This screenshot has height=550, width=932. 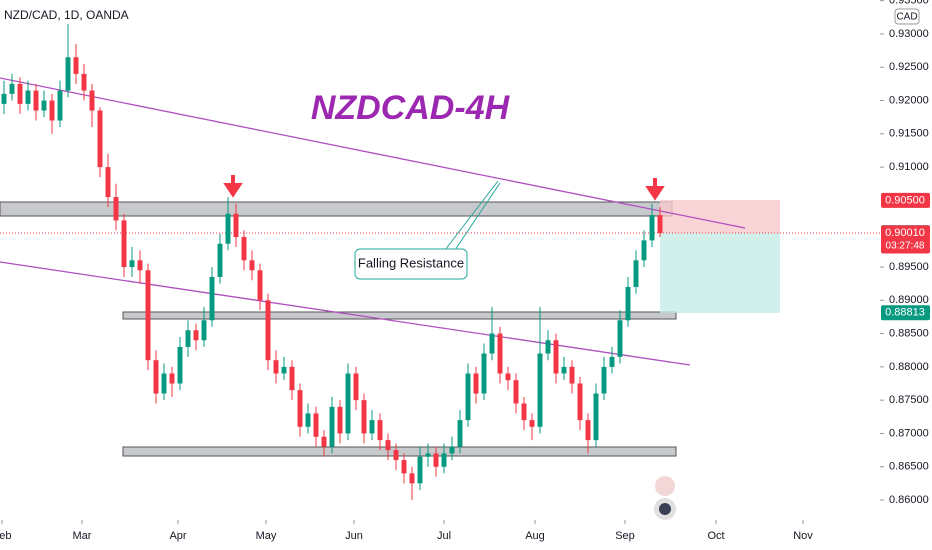 I want to click on y-tick-label: 0.93500, so click(x=909, y=3).